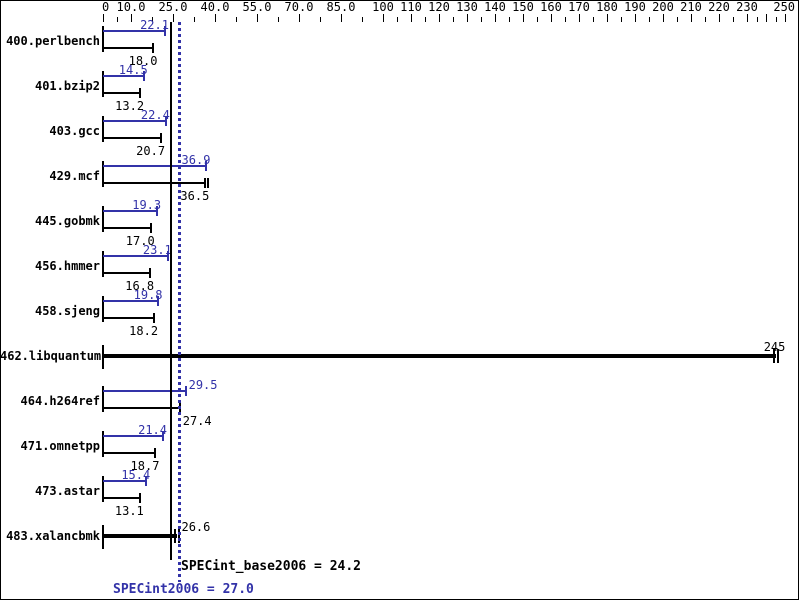  Describe the element at coordinates (271, 566) in the screenshot. I see `specint-base2006-summary-label: SPECint_base2006 = 24.2` at that location.